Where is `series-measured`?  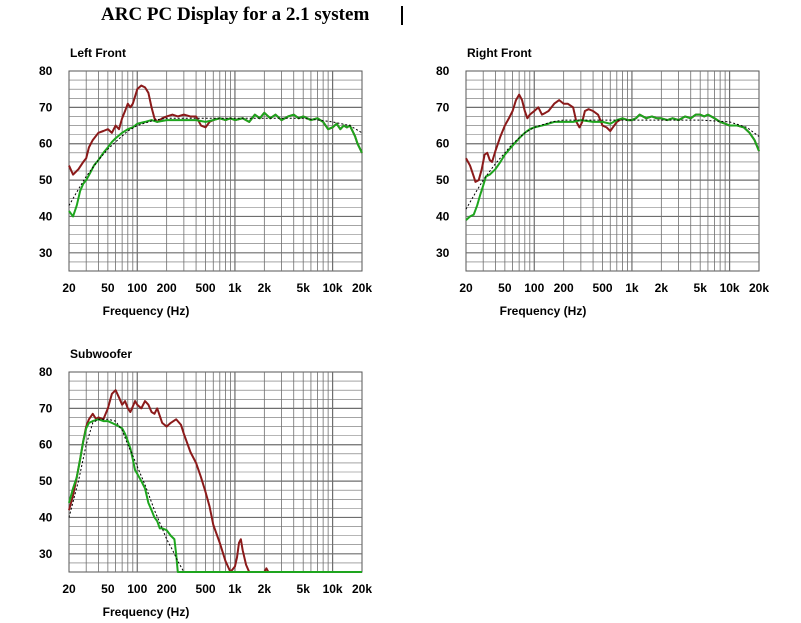
series-measured is located at coordinates (215, 481).